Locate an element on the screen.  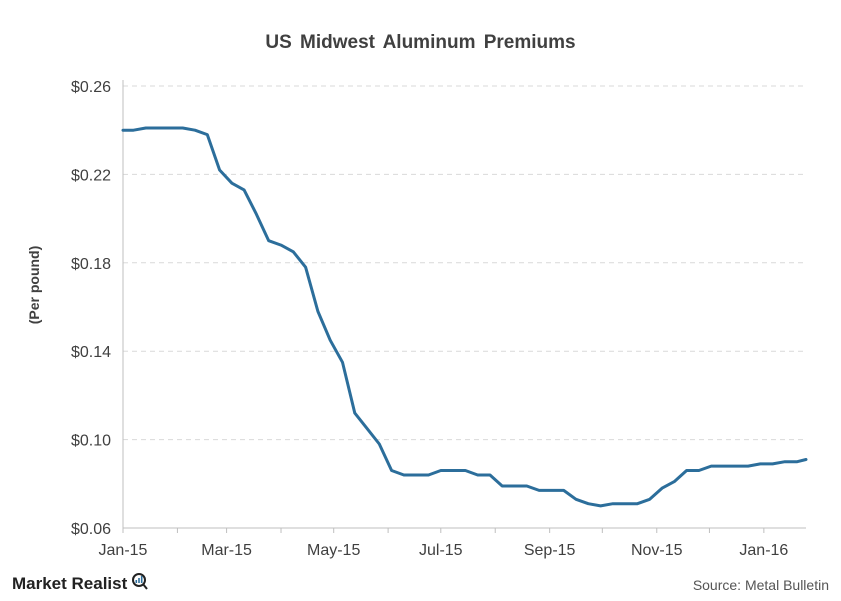
y-tick-labels: $0.26 $0.22 $0.18 $0.14 $0.10 $0.06 is located at coordinates (91, 308).